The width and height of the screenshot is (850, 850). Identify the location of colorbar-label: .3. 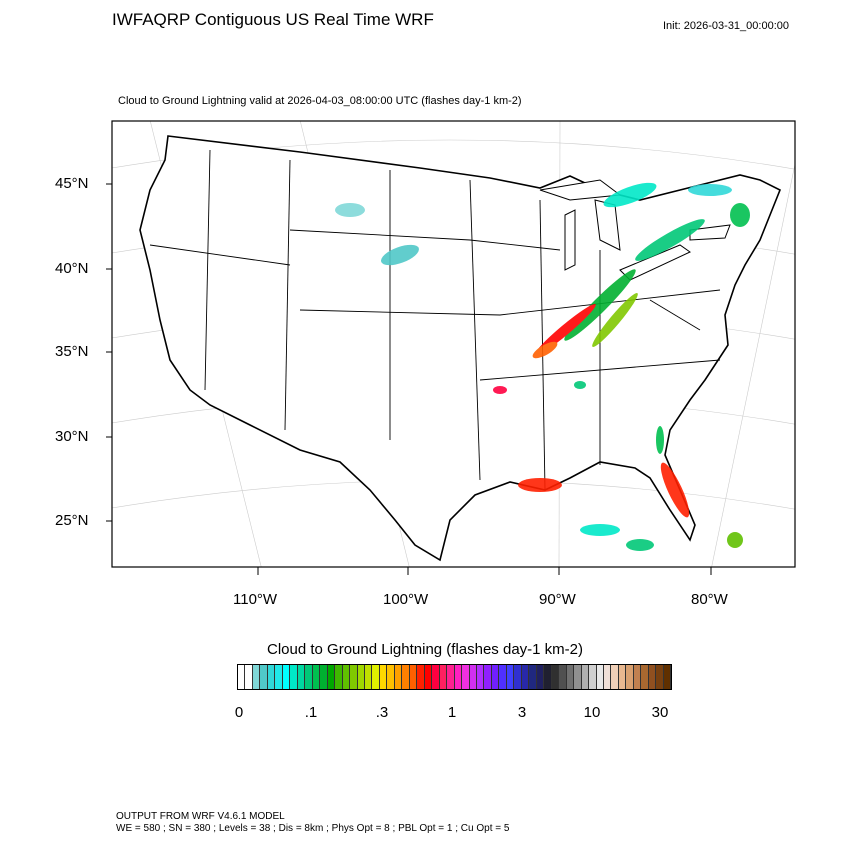
(382, 712).